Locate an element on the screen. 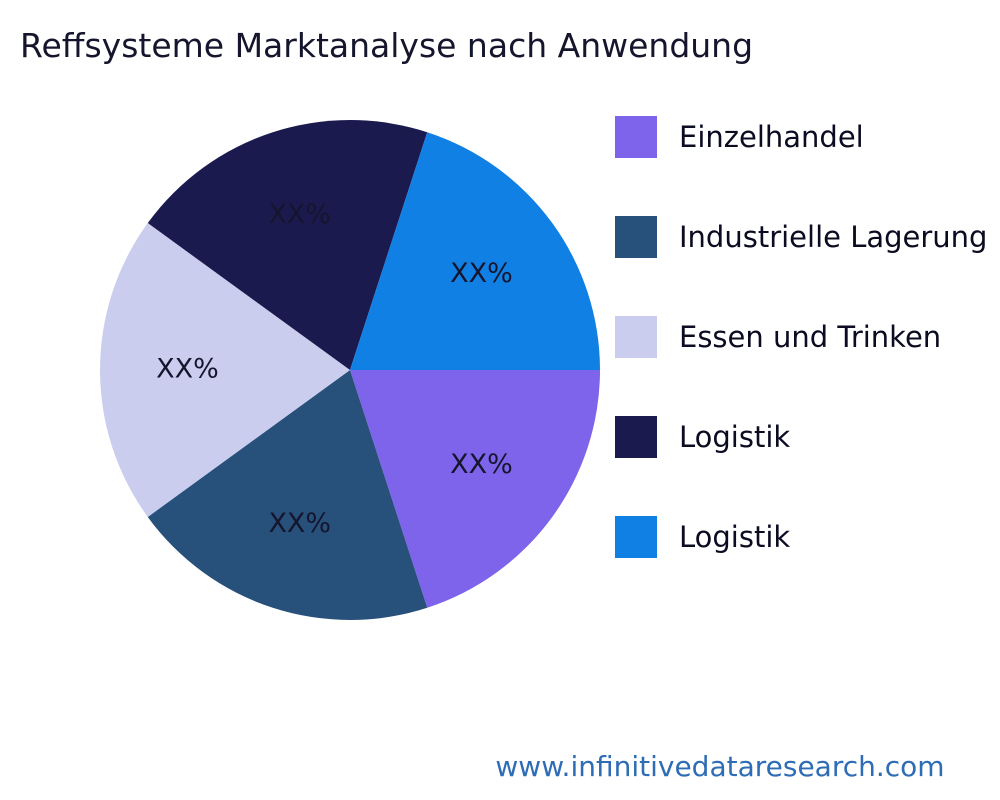 The width and height of the screenshot is (1000, 800). legend-item: Einzelhandel is located at coordinates (801, 137).